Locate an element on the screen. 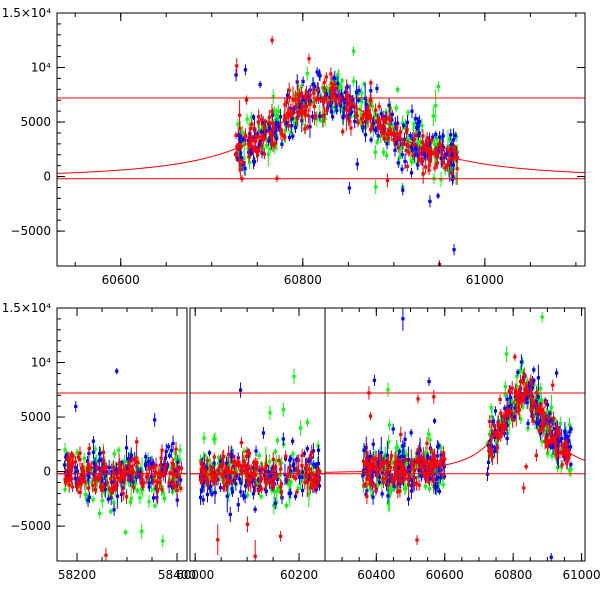 The width and height of the screenshot is (600, 600). y-tick-label: 5000 is located at coordinates (35, 122).